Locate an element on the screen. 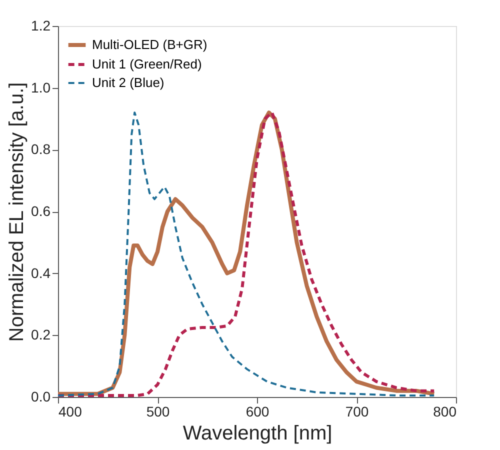 The height and width of the screenshot is (450, 500). x-tick-label: 500 is located at coordinates (158, 412).